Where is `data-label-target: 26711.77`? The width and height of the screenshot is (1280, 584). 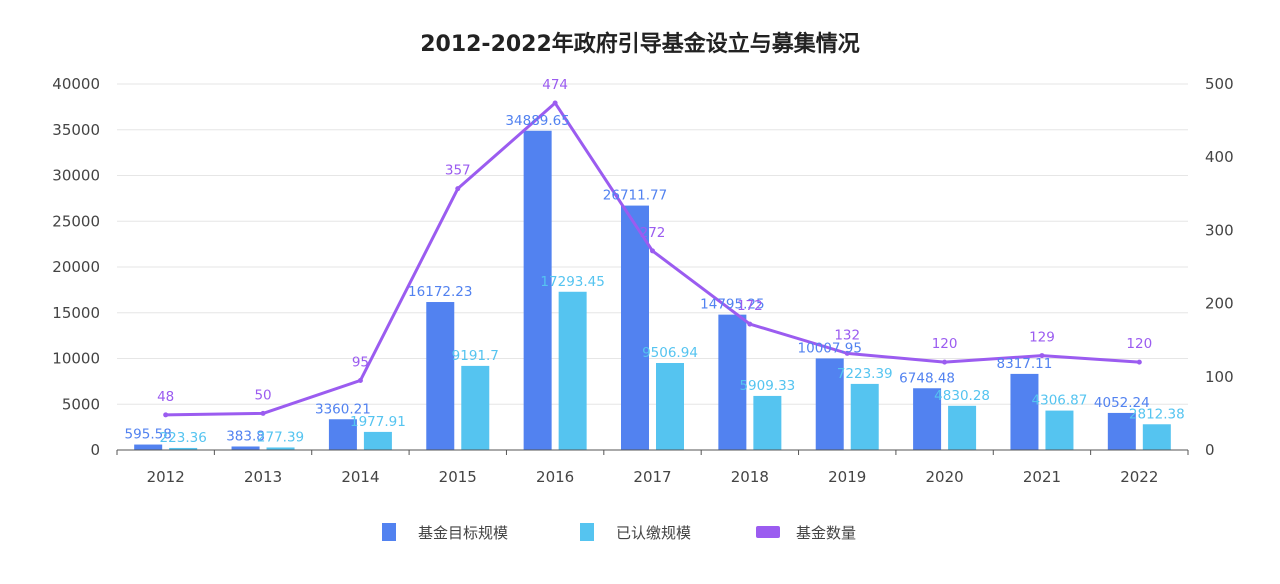 data-label-target: 26711.77 is located at coordinates (635, 196).